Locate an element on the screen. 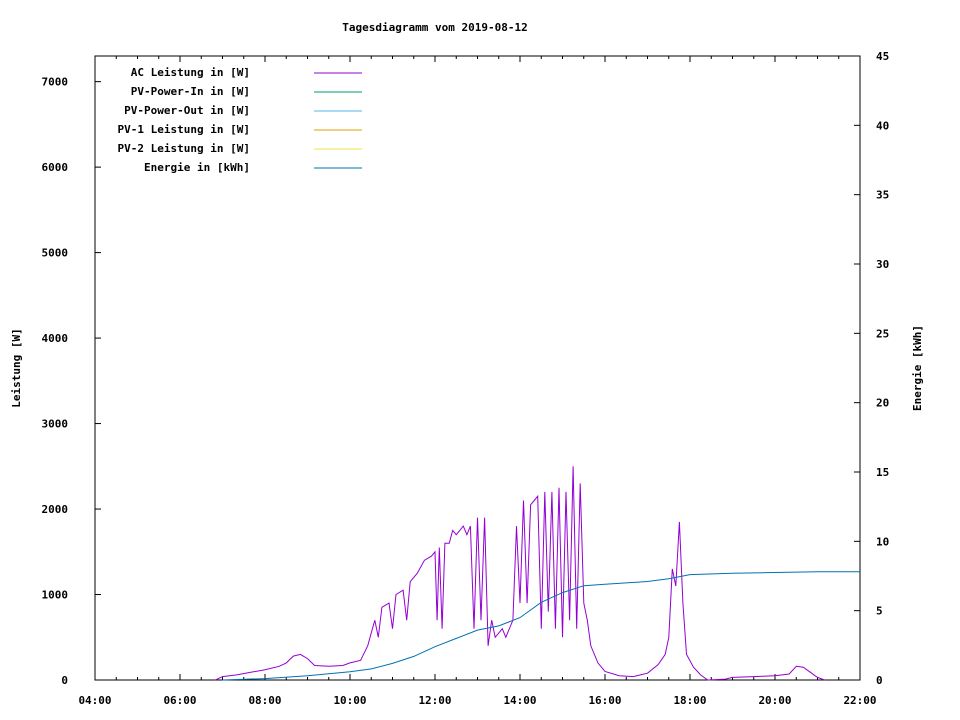 The height and width of the screenshot is (720, 960). y-tick-label: 3000 is located at coordinates (55, 424).